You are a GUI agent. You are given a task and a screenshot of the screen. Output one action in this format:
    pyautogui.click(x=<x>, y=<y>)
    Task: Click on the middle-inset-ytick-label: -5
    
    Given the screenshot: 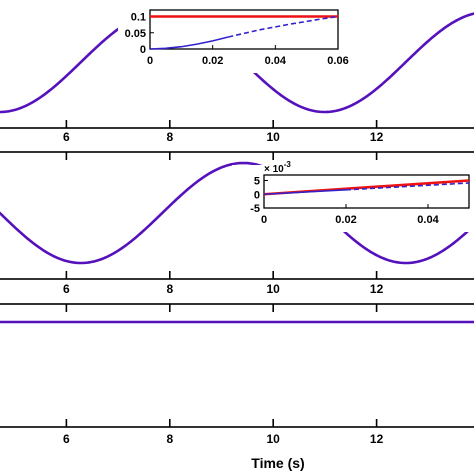 What is the action you would take?
    pyautogui.click(x=255, y=209)
    